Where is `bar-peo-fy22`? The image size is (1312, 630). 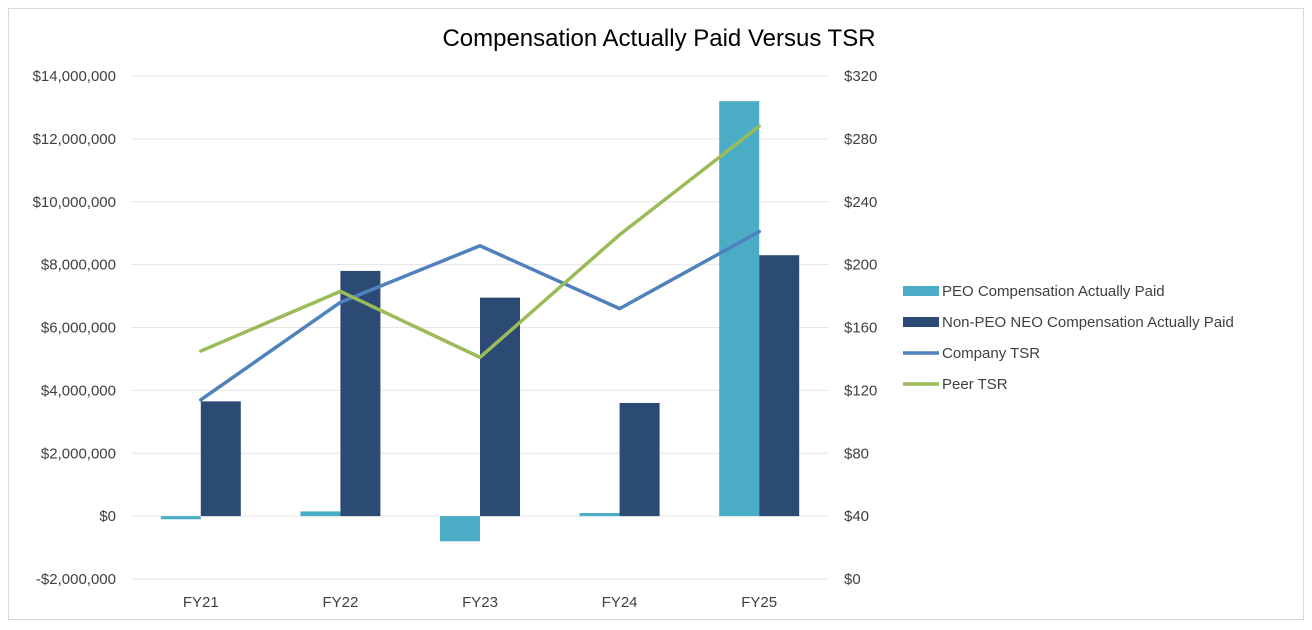
bar-peo-fy22 is located at coordinates (320, 514).